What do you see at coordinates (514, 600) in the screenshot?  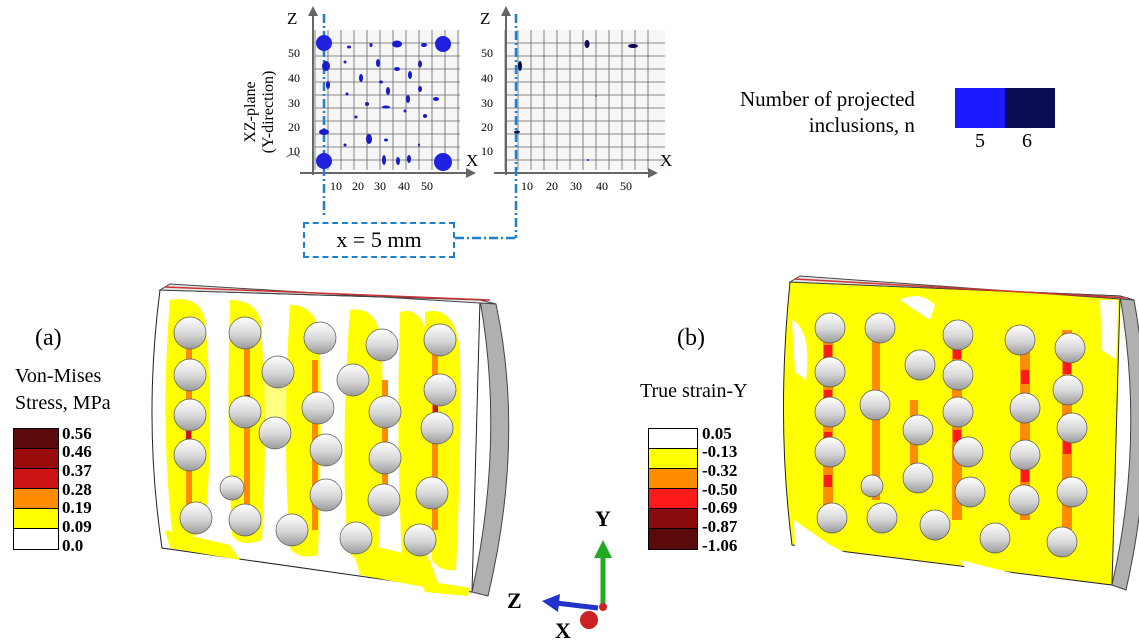 I see `triad-z-label: Z` at bounding box center [514, 600].